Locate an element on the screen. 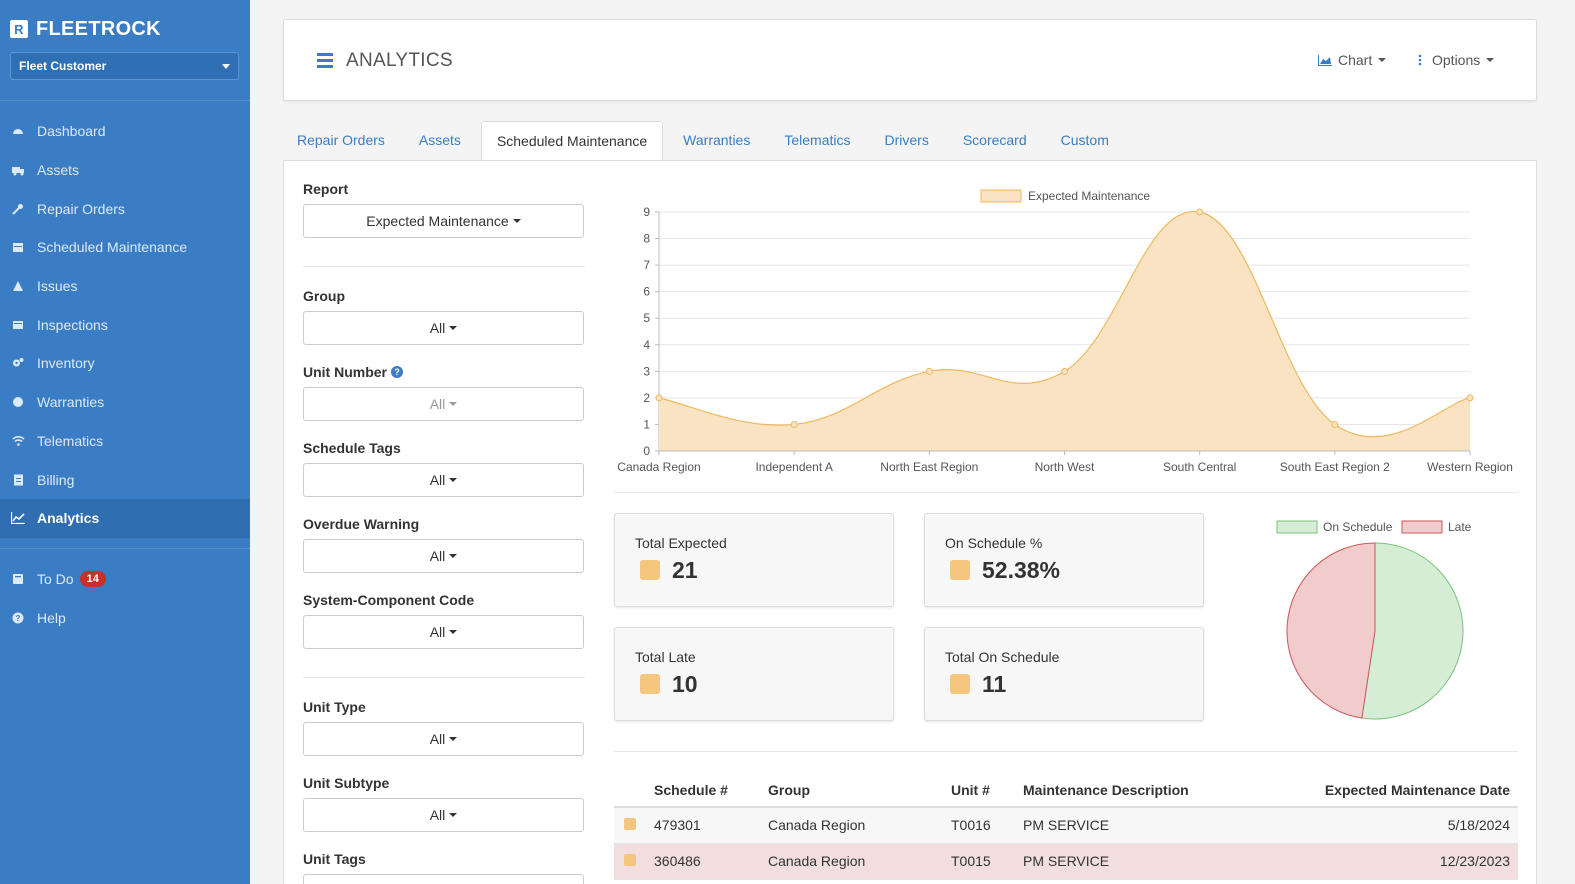 This screenshot has height=884, width=1575. sidebar-item-label: Telematics is located at coordinates (70, 440).